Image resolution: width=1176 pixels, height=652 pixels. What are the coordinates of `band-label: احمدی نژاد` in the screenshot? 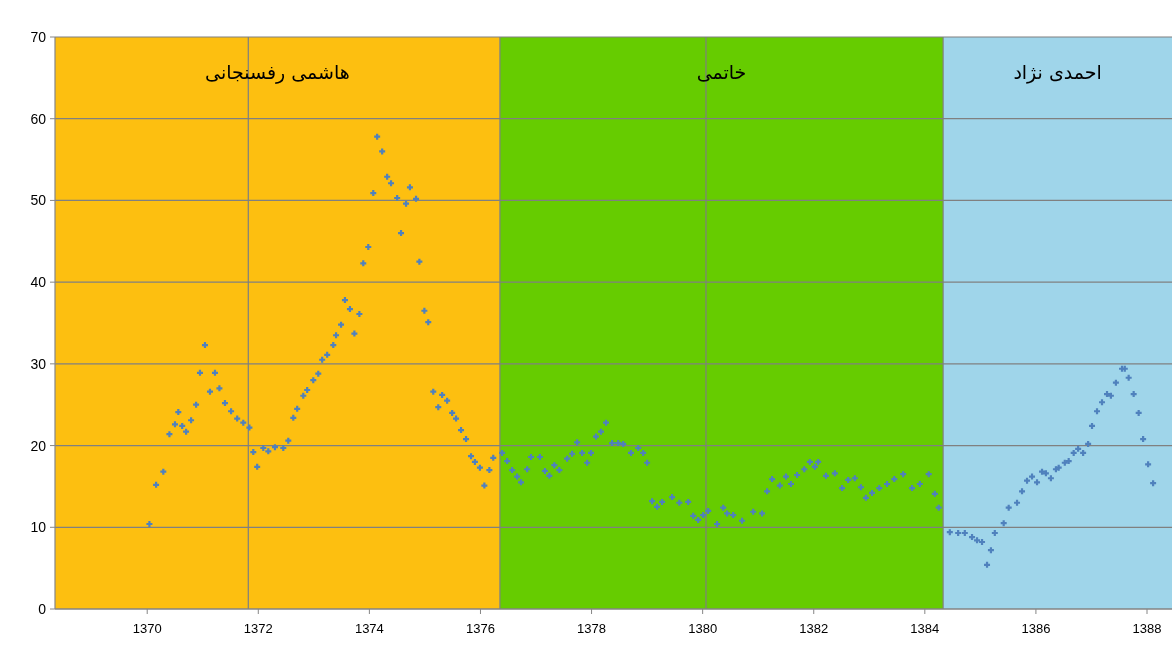 It's located at (1057, 72).